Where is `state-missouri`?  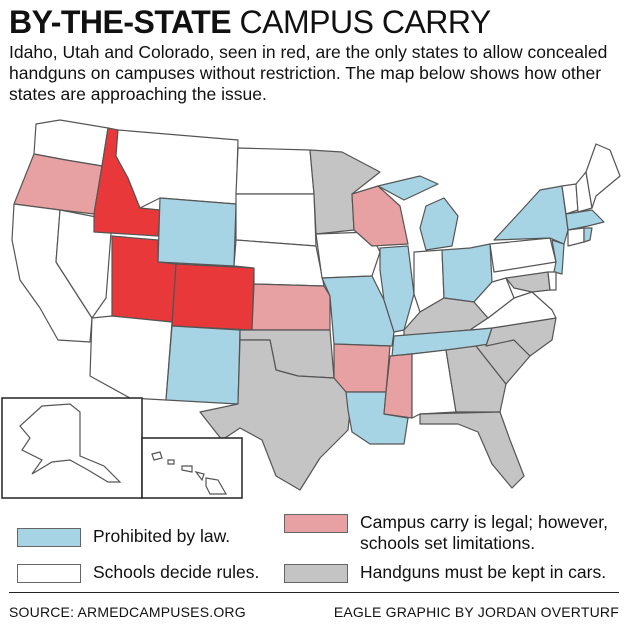 state-missouri is located at coordinates (358, 311).